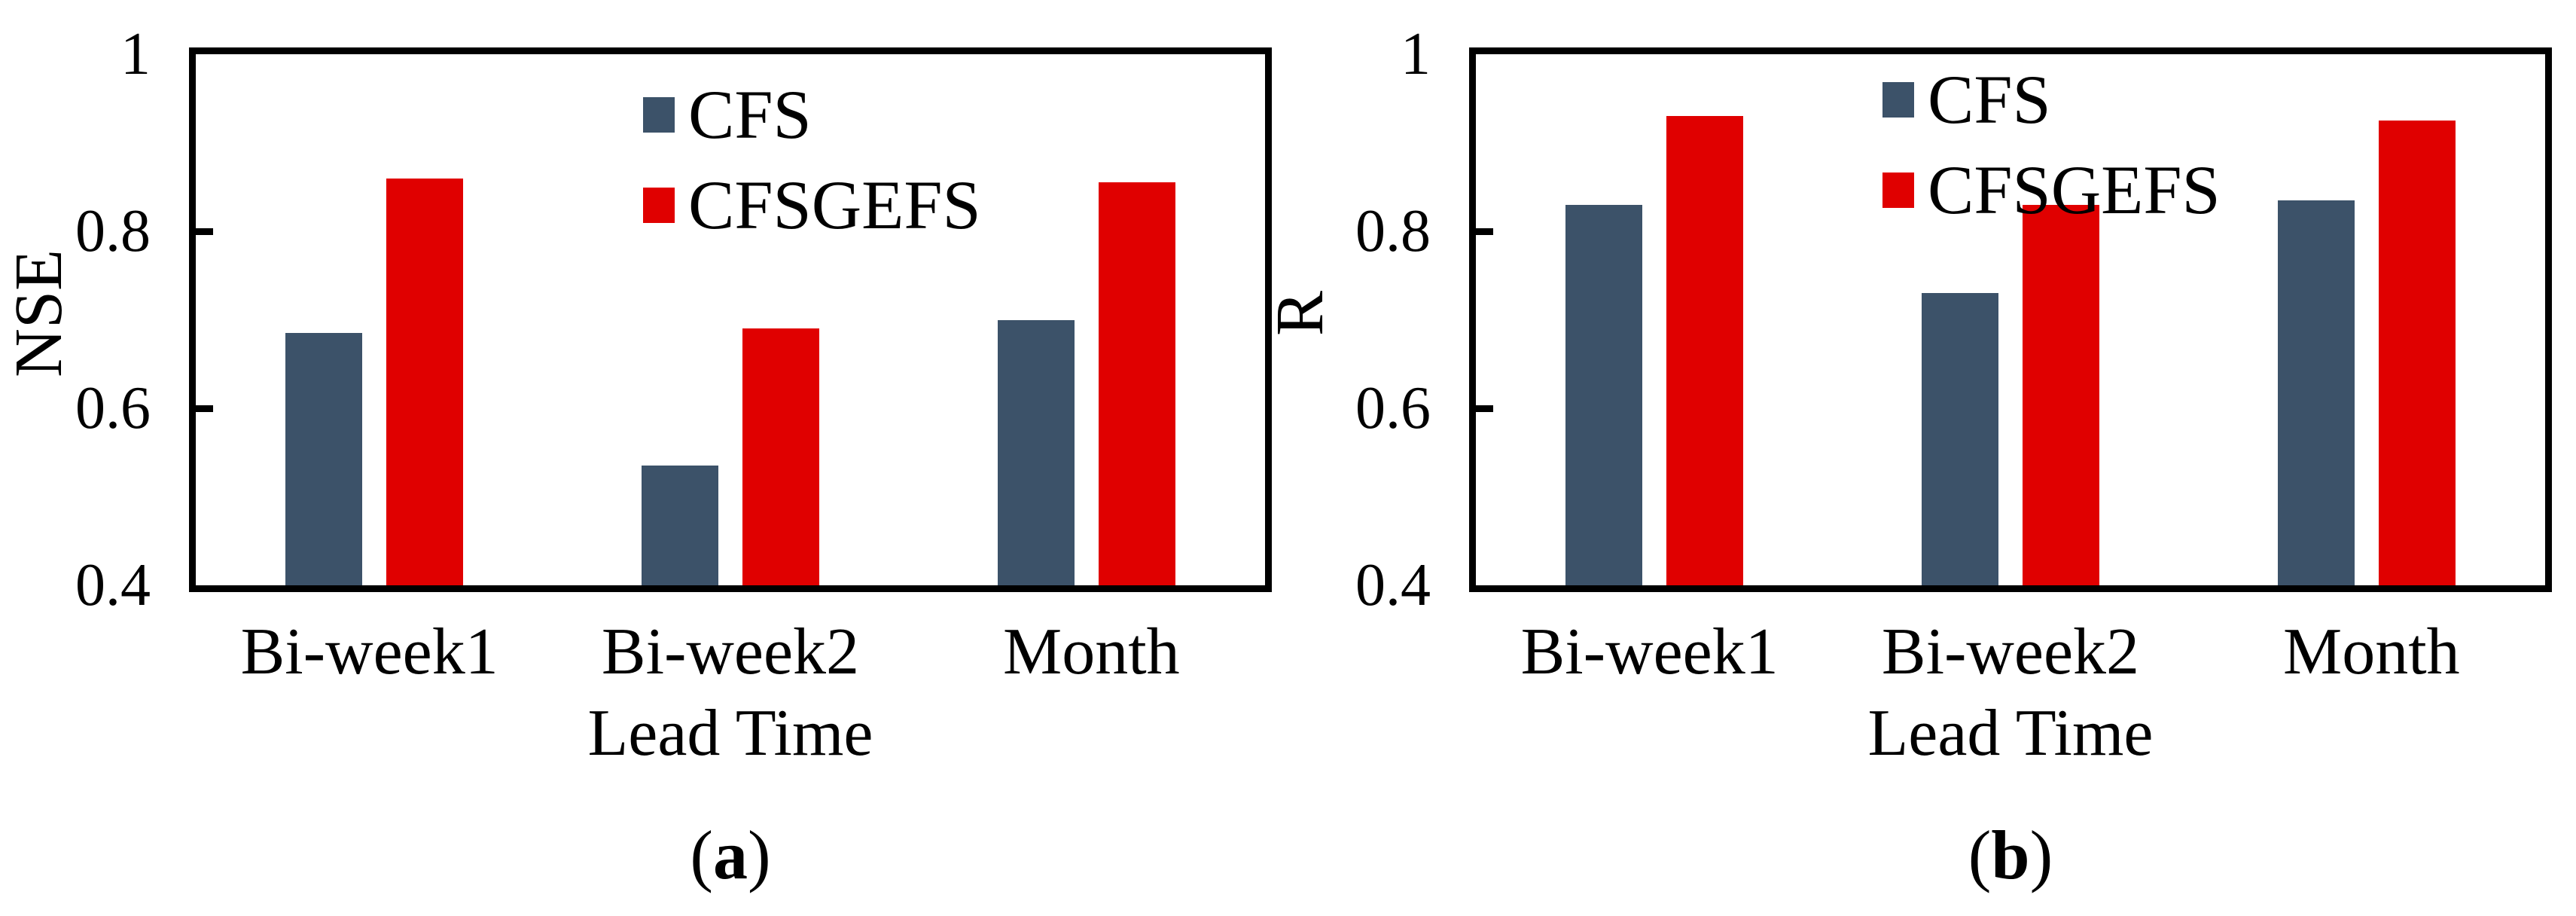  I want to click on panel-caption-a: (a), so click(730, 855).